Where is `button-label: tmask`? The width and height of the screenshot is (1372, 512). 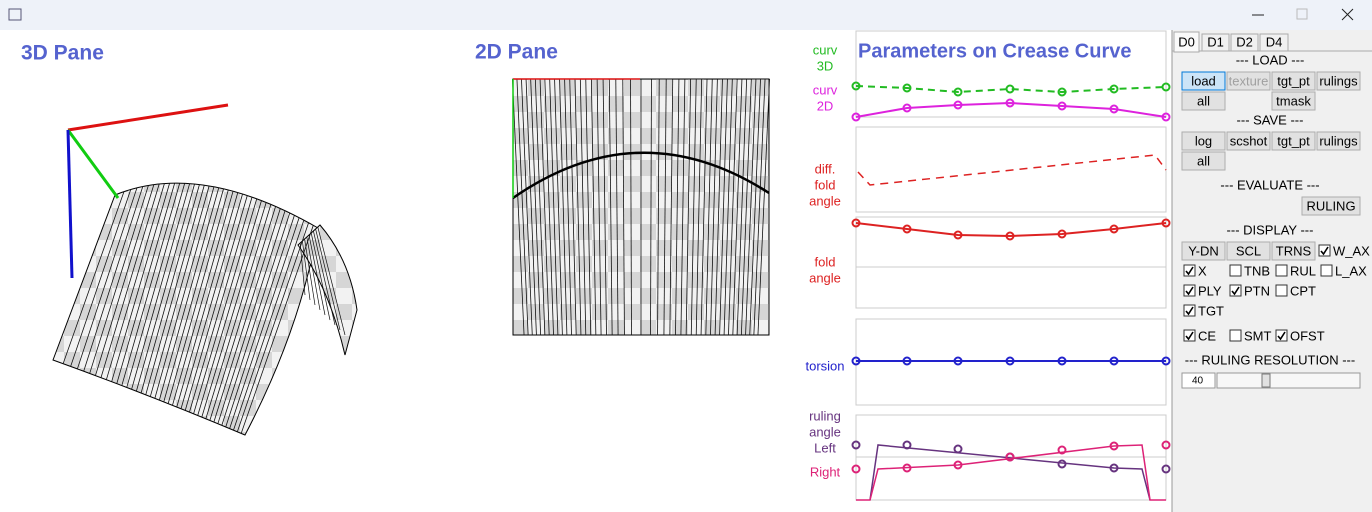 button-label: tmask is located at coordinates (1293, 100).